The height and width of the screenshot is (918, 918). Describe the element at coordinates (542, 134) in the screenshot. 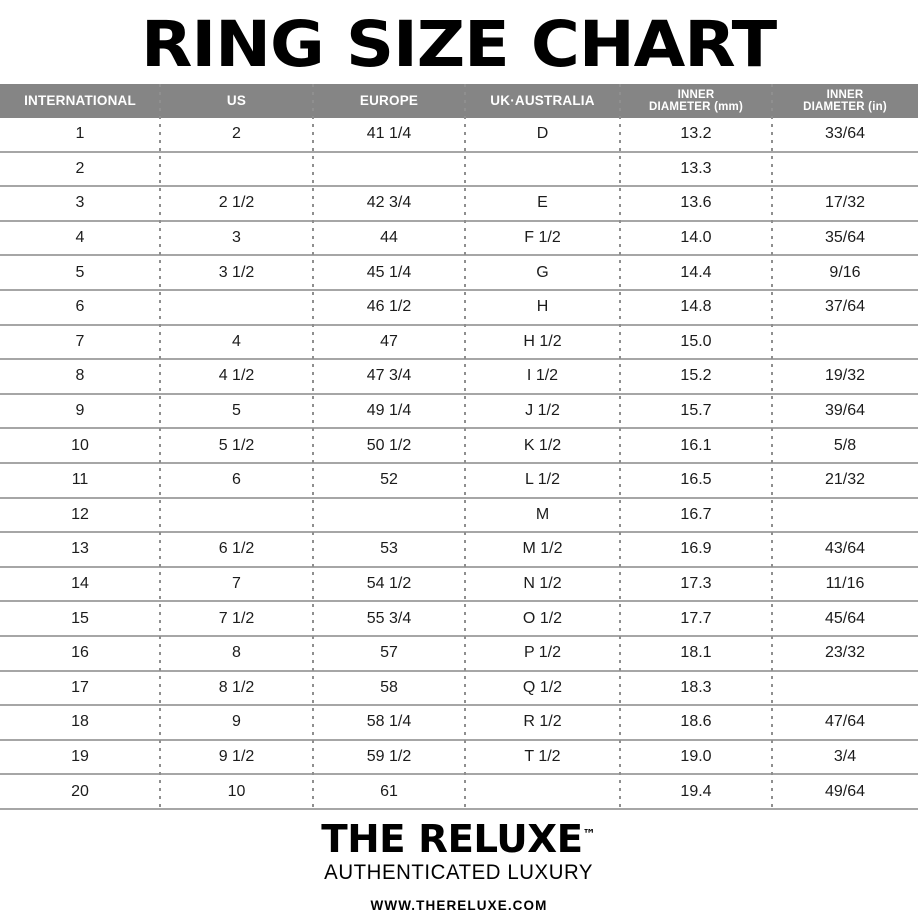

I see `cell-uk_australia: D` at that location.